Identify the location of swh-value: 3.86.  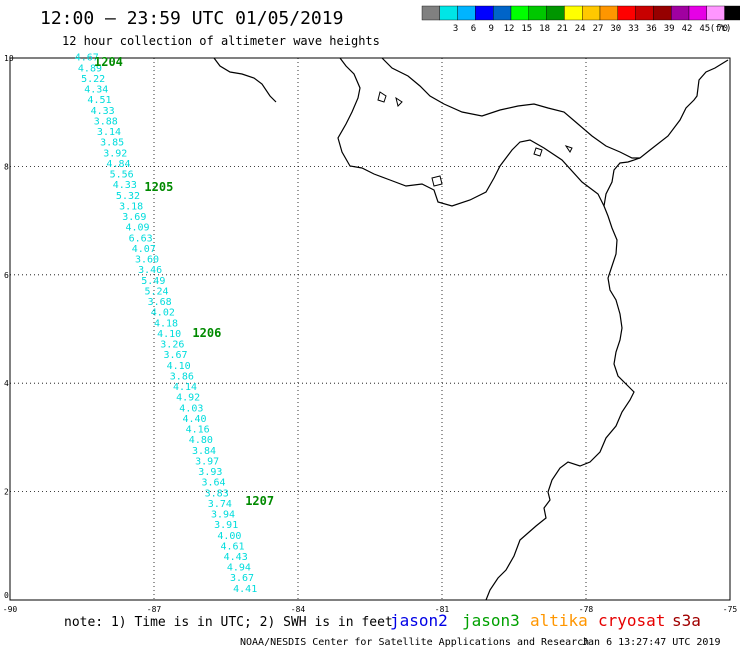
(182, 376).